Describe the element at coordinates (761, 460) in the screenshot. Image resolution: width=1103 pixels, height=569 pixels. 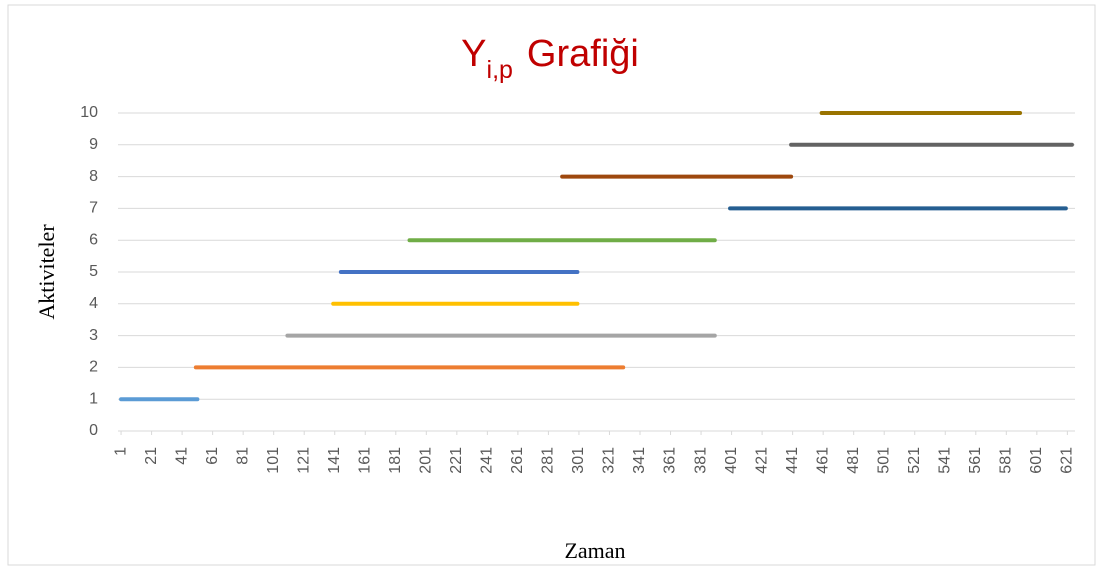
I see `x-tick-label: 421` at that location.